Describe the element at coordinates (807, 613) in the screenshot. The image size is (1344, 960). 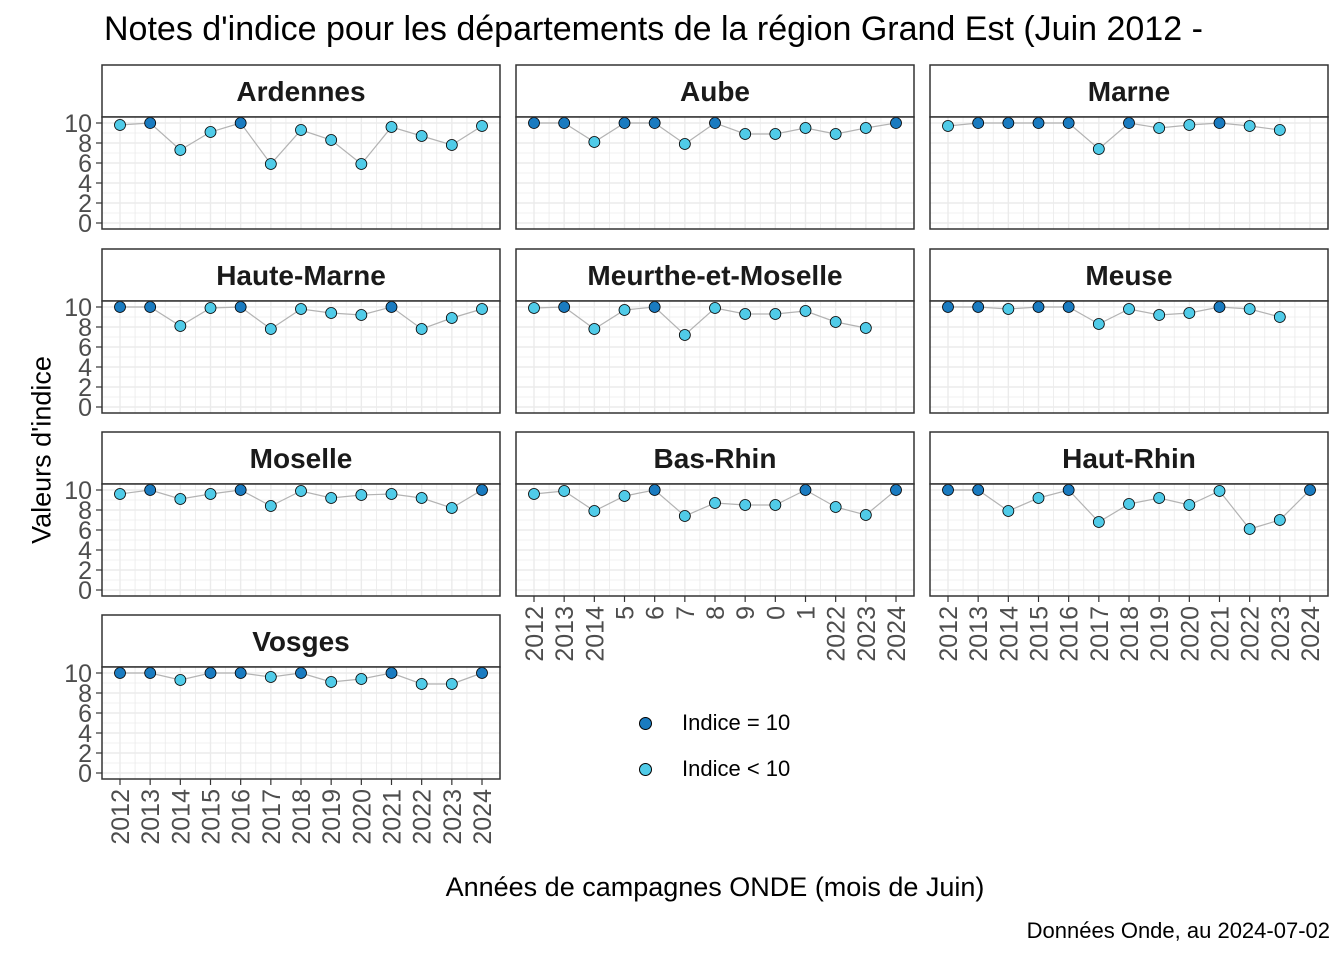
I see `x-tick-label: 1` at that location.